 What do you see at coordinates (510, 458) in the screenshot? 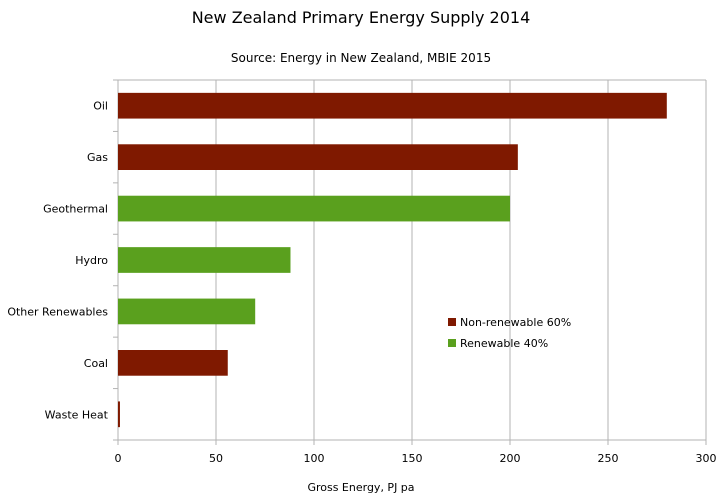
I see `x-tick-label: 200` at bounding box center [510, 458].